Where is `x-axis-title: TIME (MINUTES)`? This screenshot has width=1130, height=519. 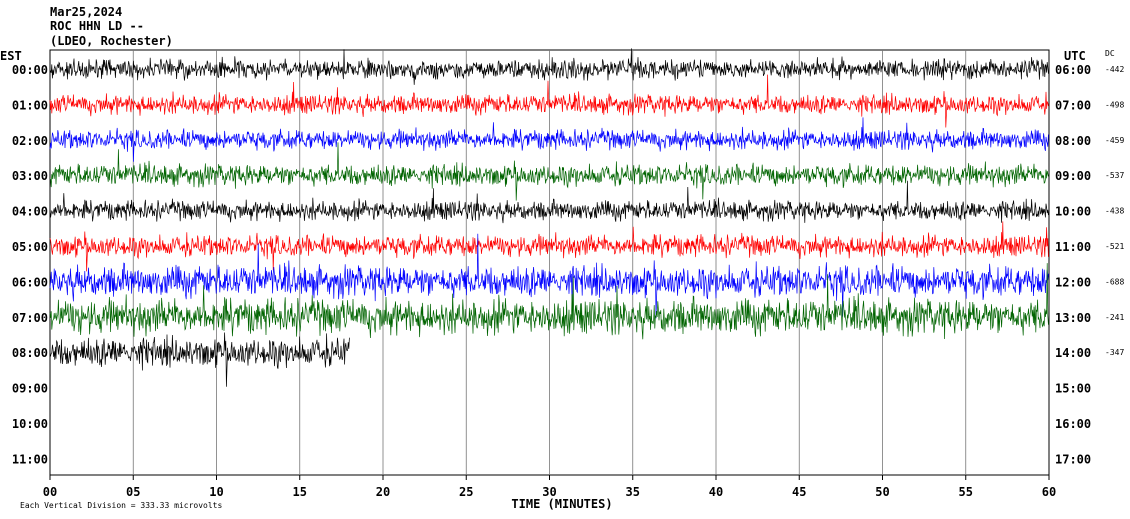 x-axis-title: TIME (MINUTES) is located at coordinates (561, 504).